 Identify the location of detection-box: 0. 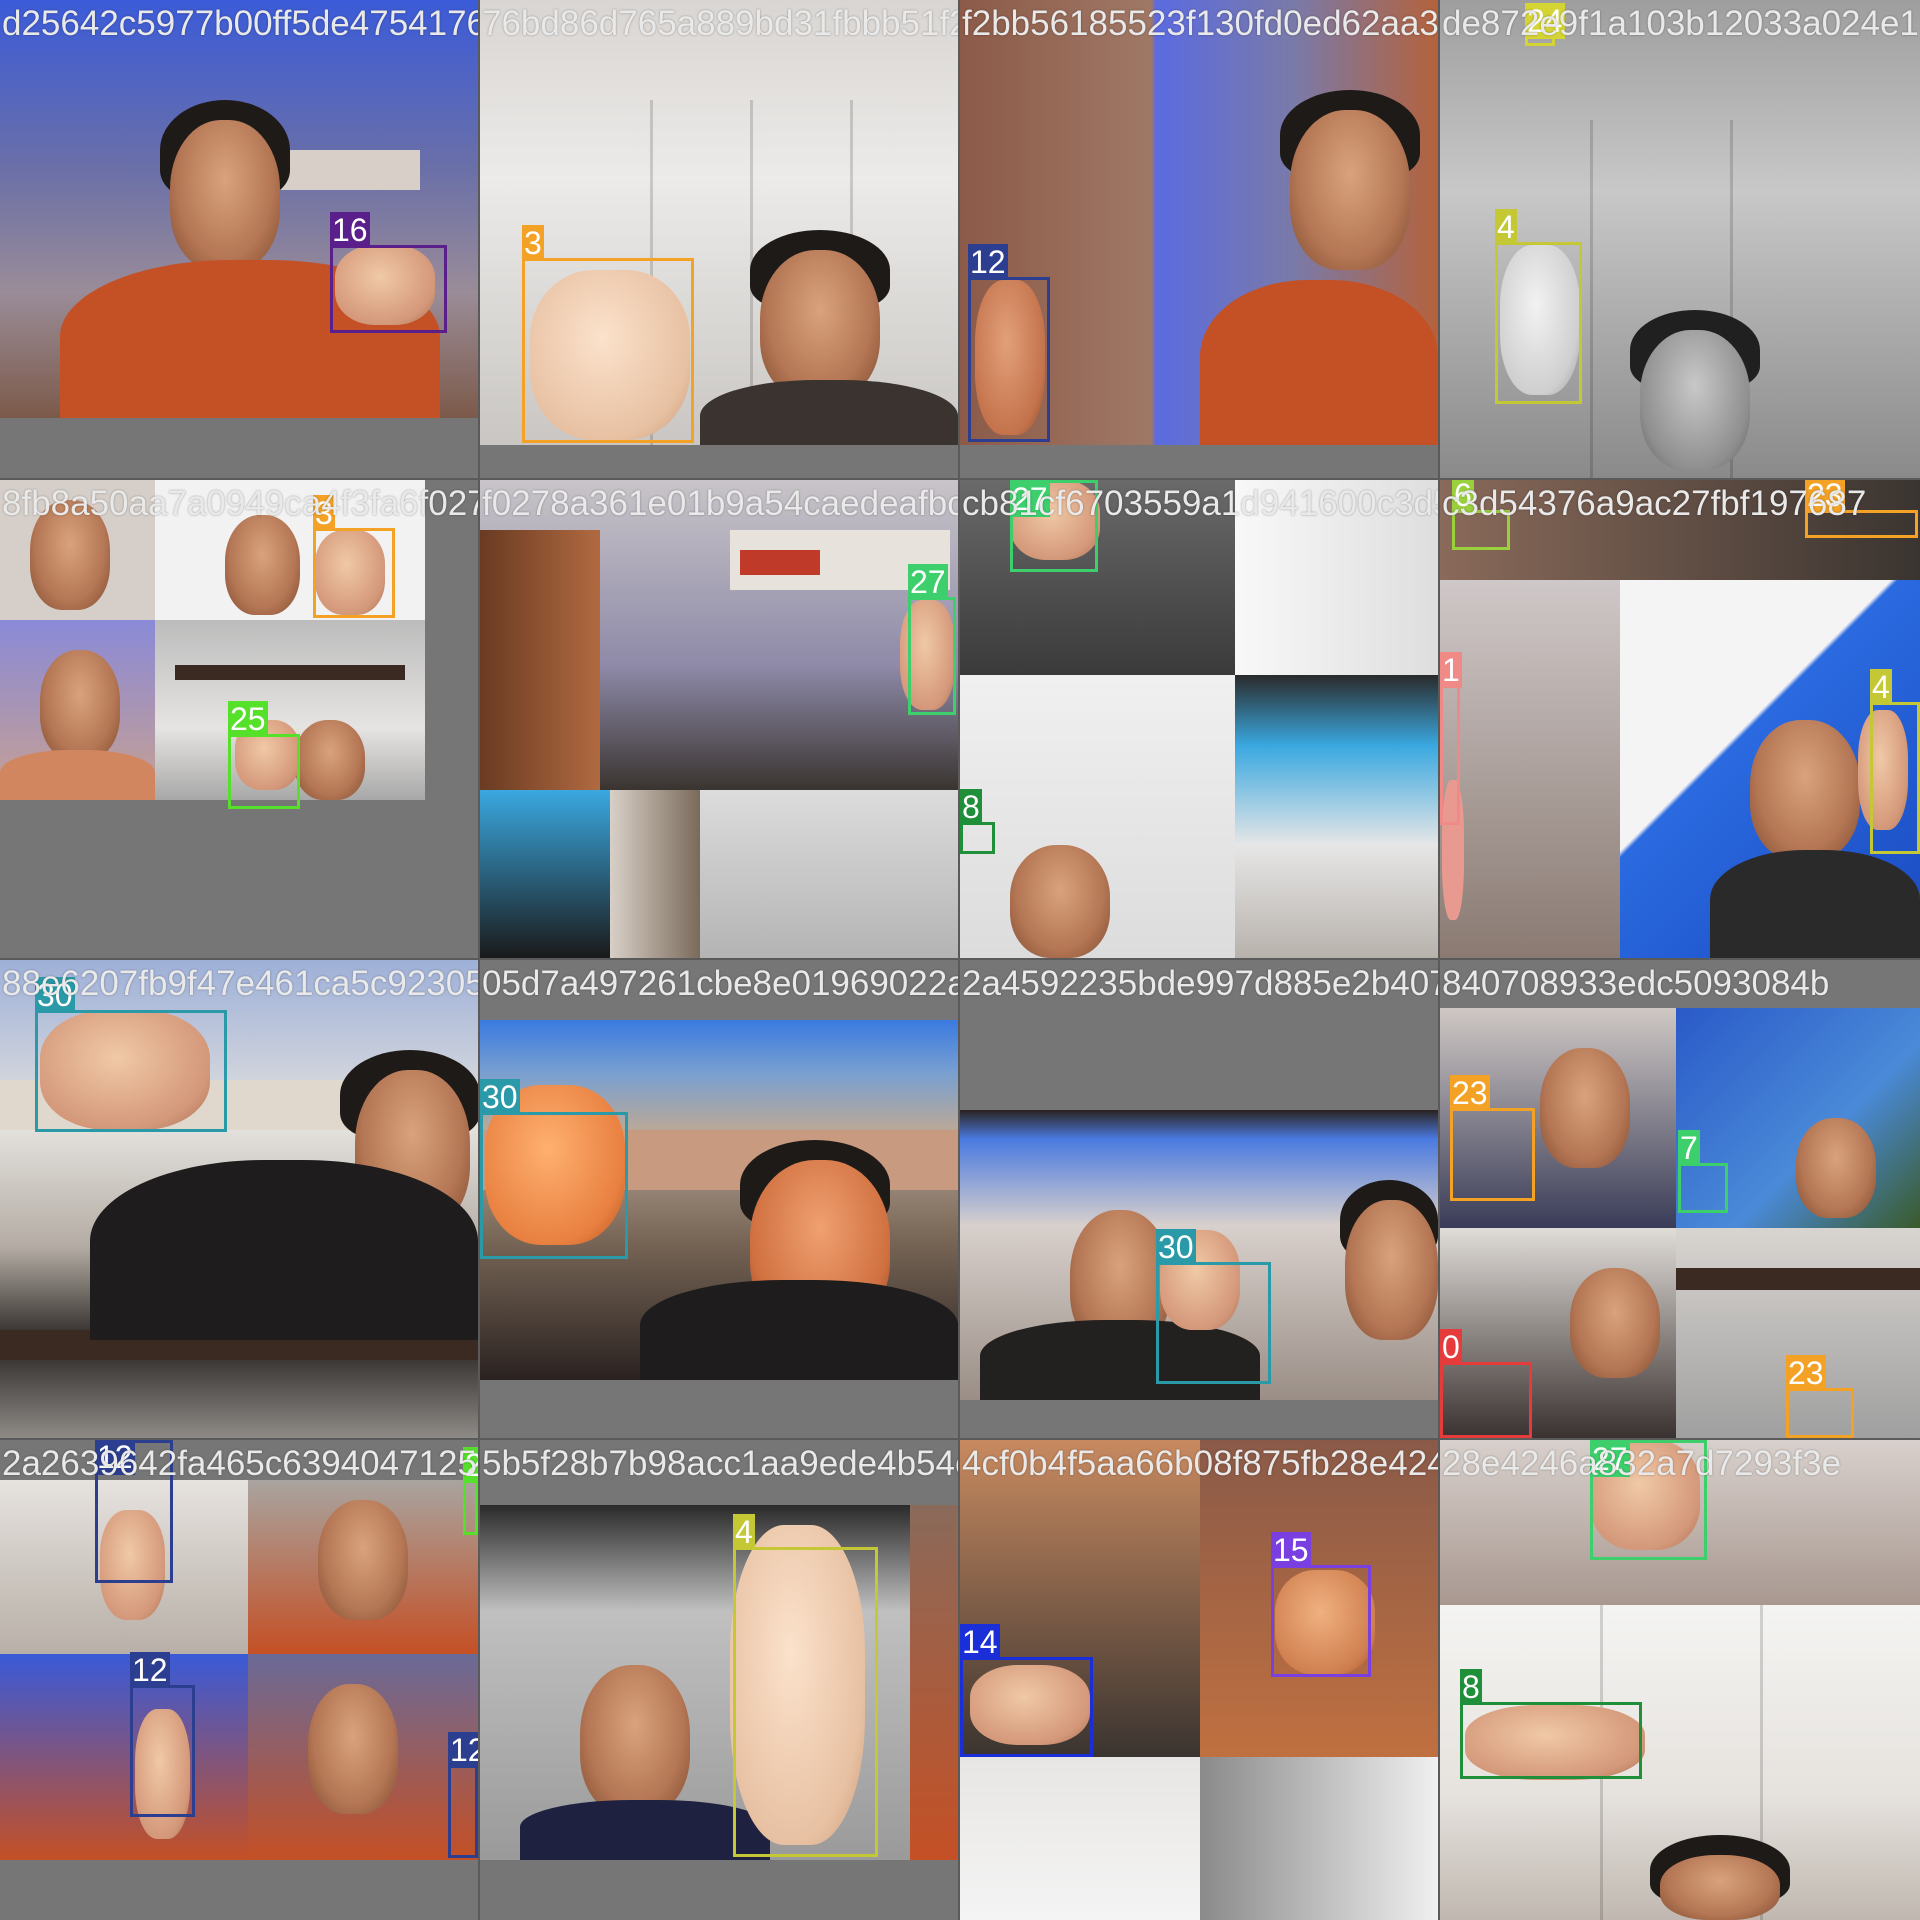
(1486, 1383).